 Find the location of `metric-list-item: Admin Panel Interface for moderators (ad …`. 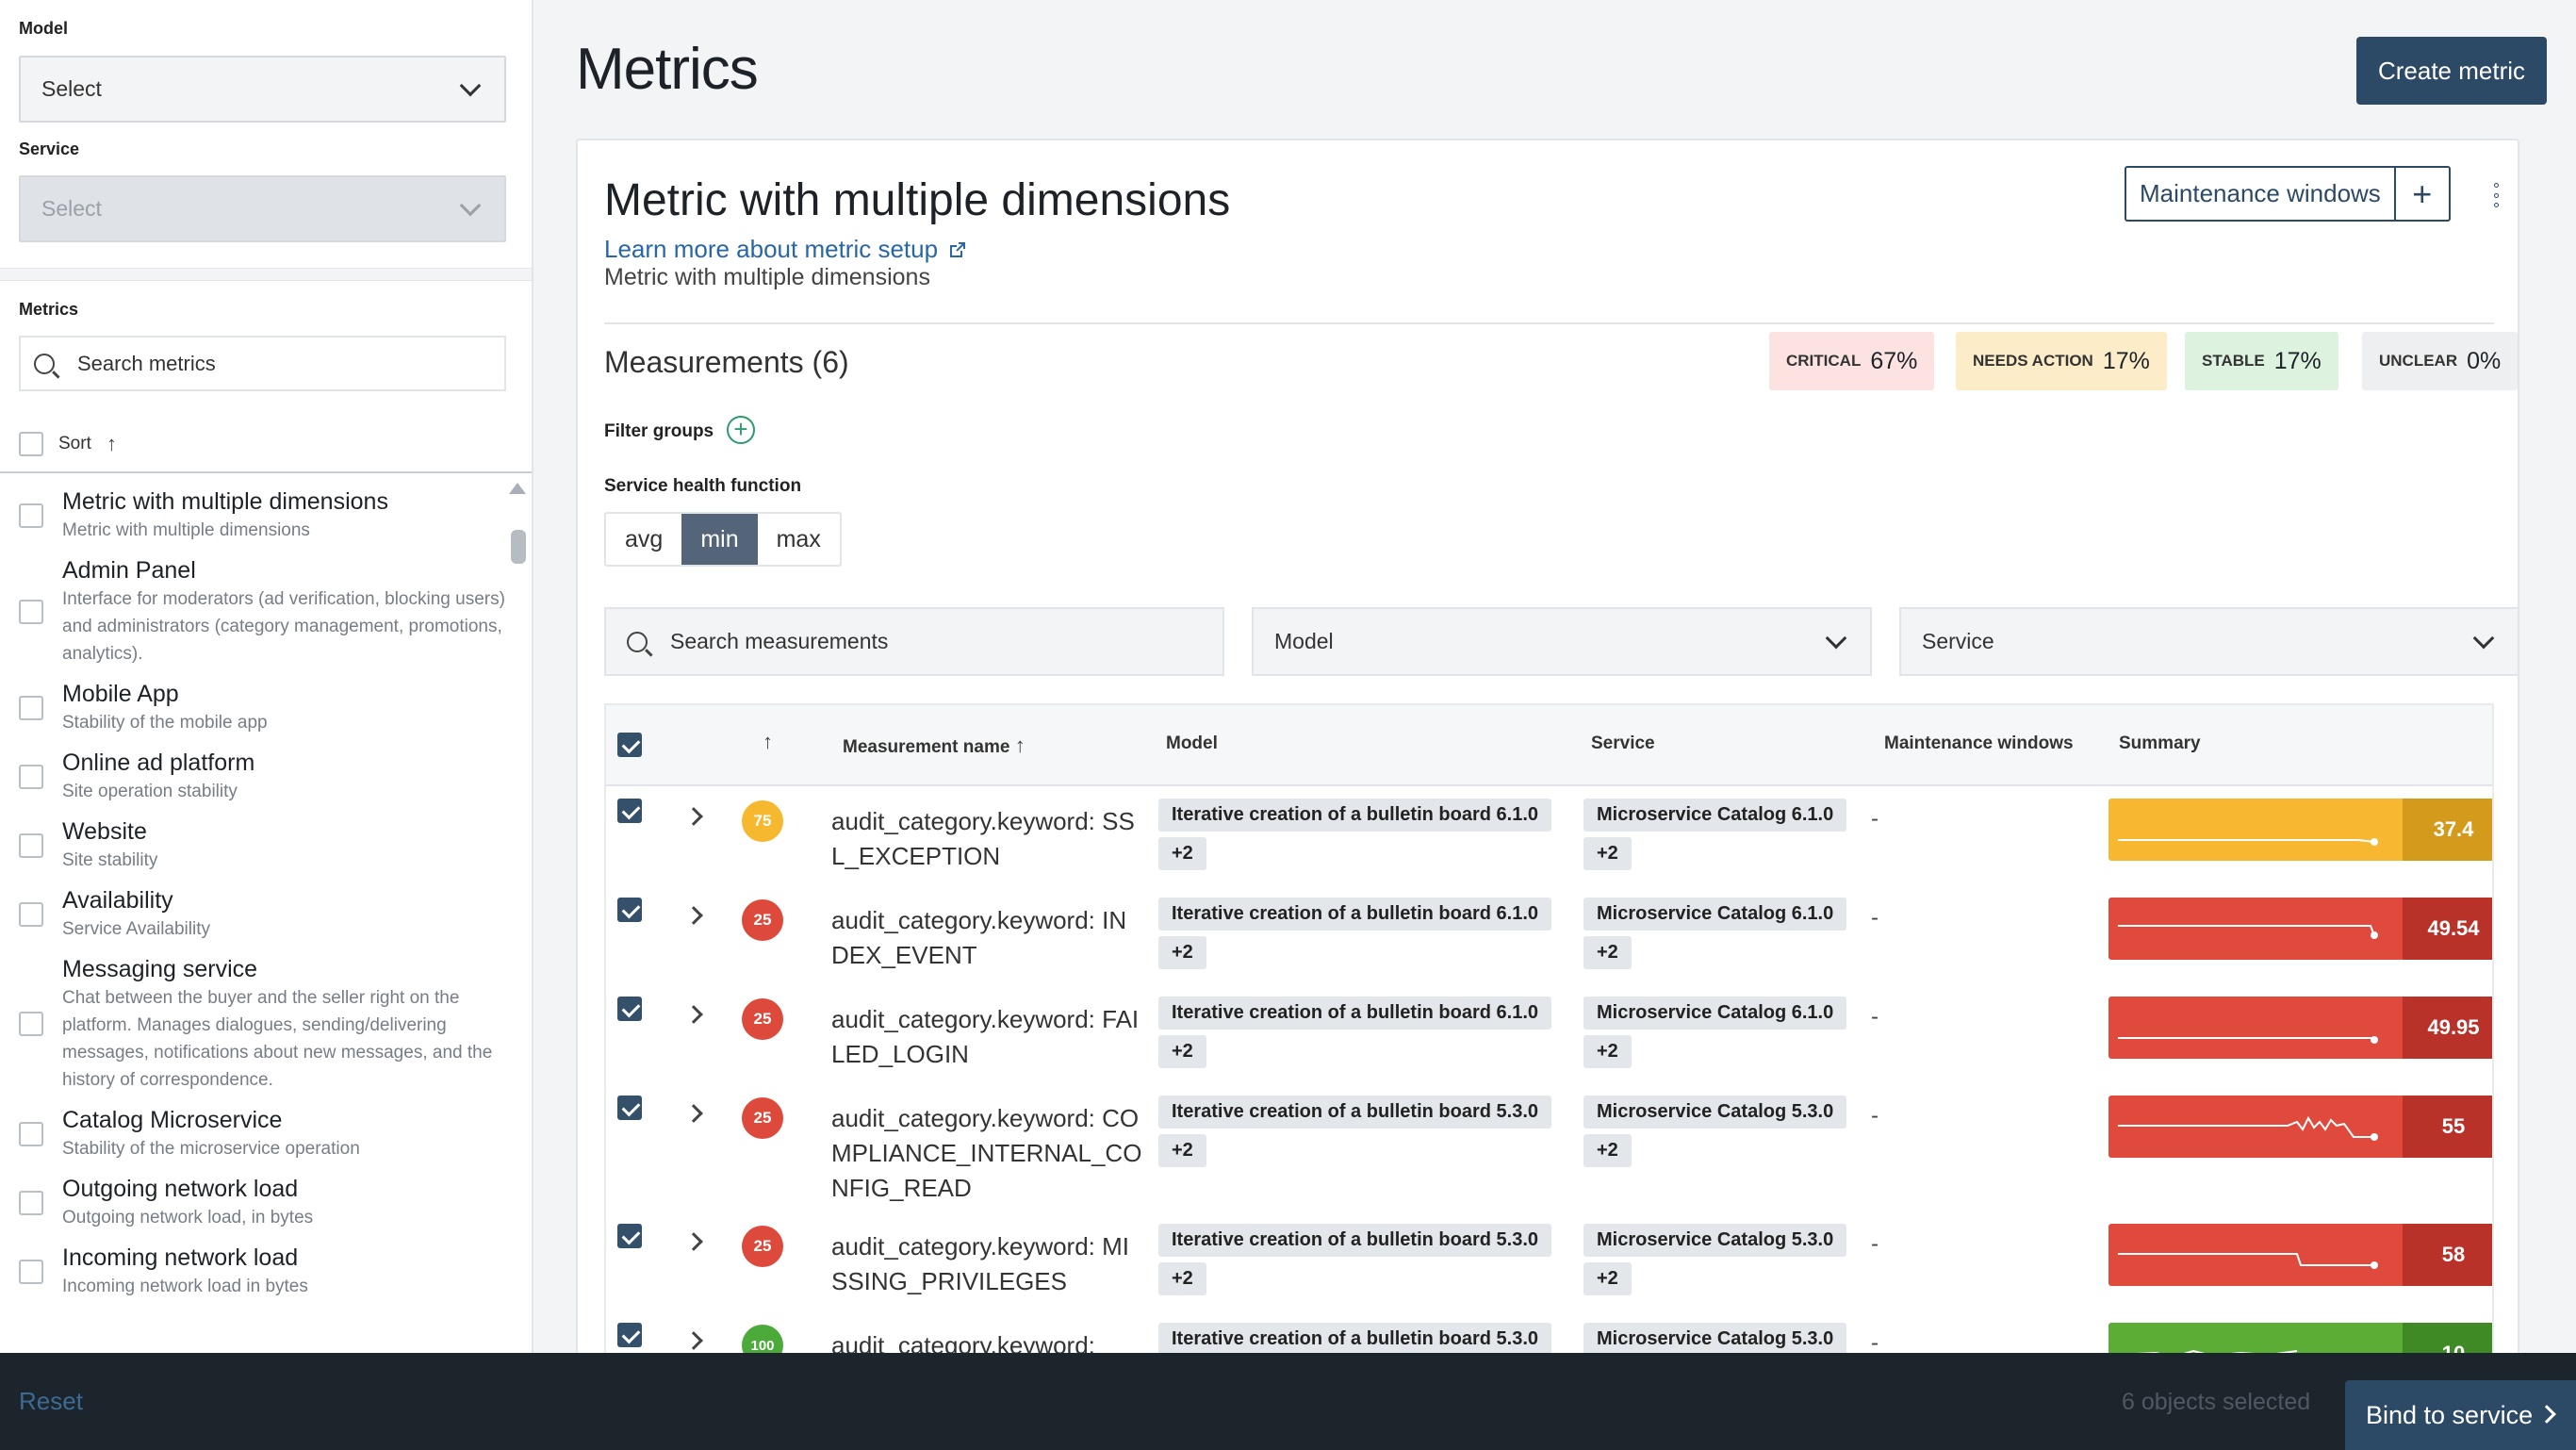

metric-list-item: Admin Panel Interface for moderators (ad … is located at coordinates (254, 611).